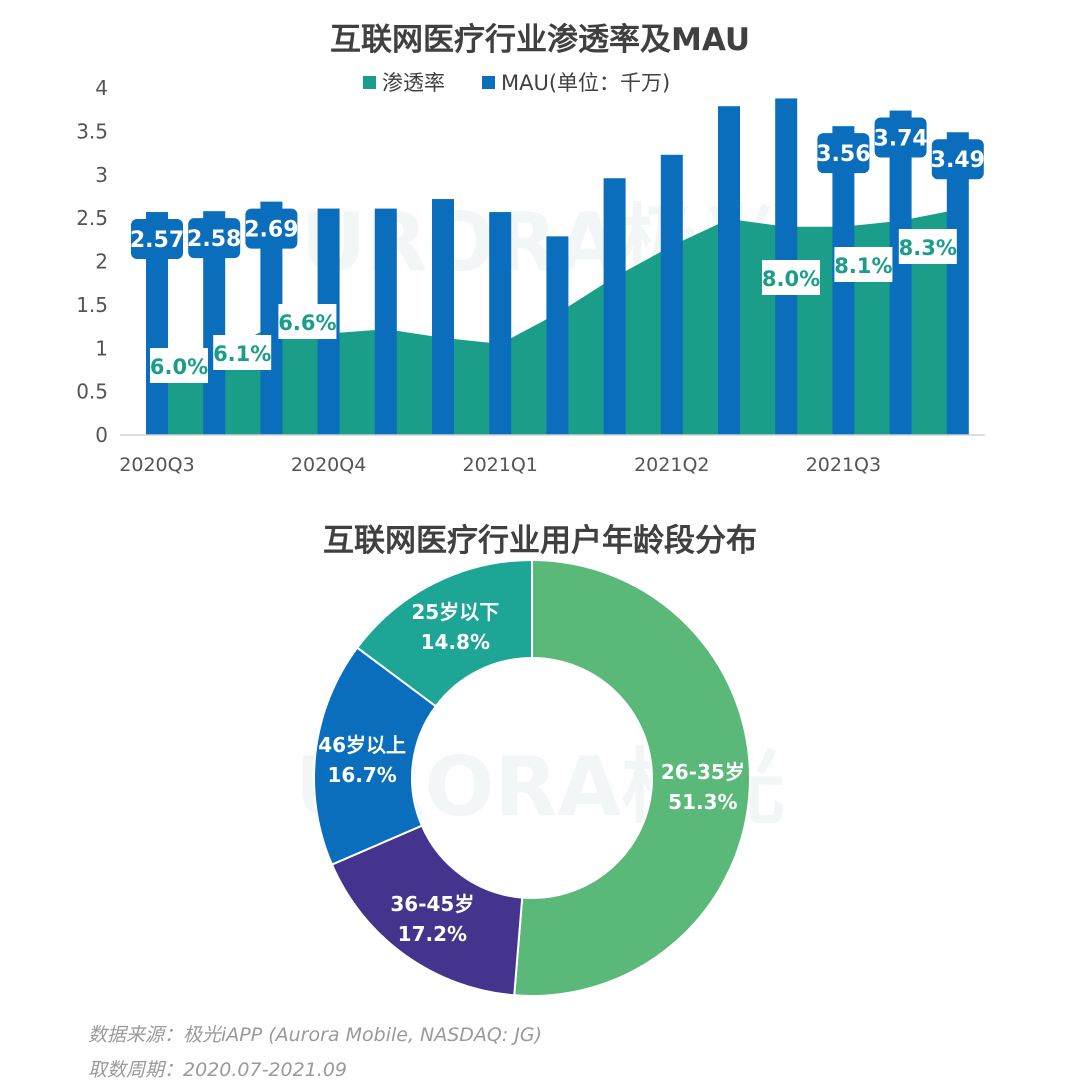 Image resolution: width=1080 pixels, height=1088 pixels. I want to click on penetration-data-label: 8.3%, so click(928, 248).